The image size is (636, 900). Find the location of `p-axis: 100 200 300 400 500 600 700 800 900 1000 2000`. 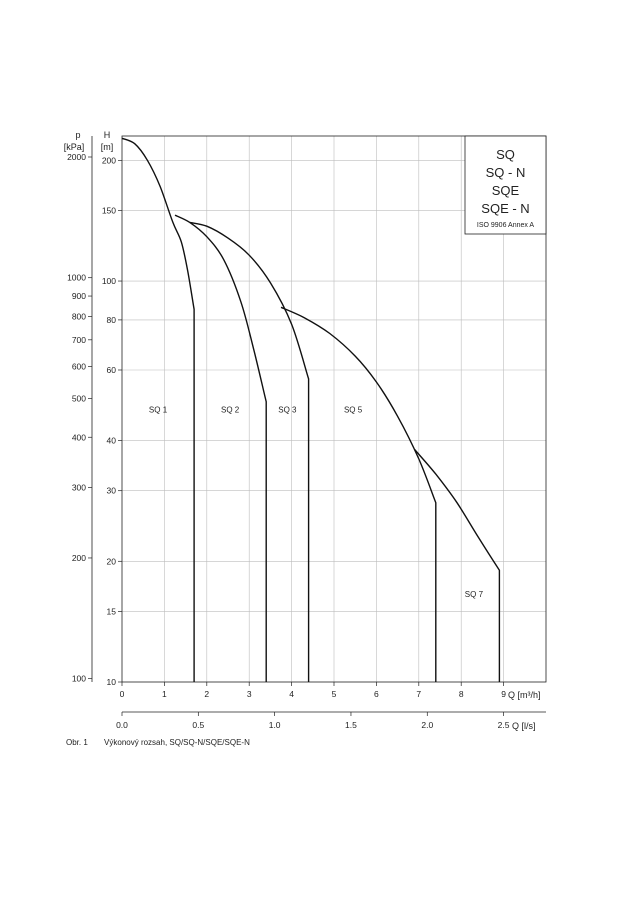

p-axis: 100 200 300 400 500 600 700 800 900 1000 2000 is located at coordinates (80, 410).